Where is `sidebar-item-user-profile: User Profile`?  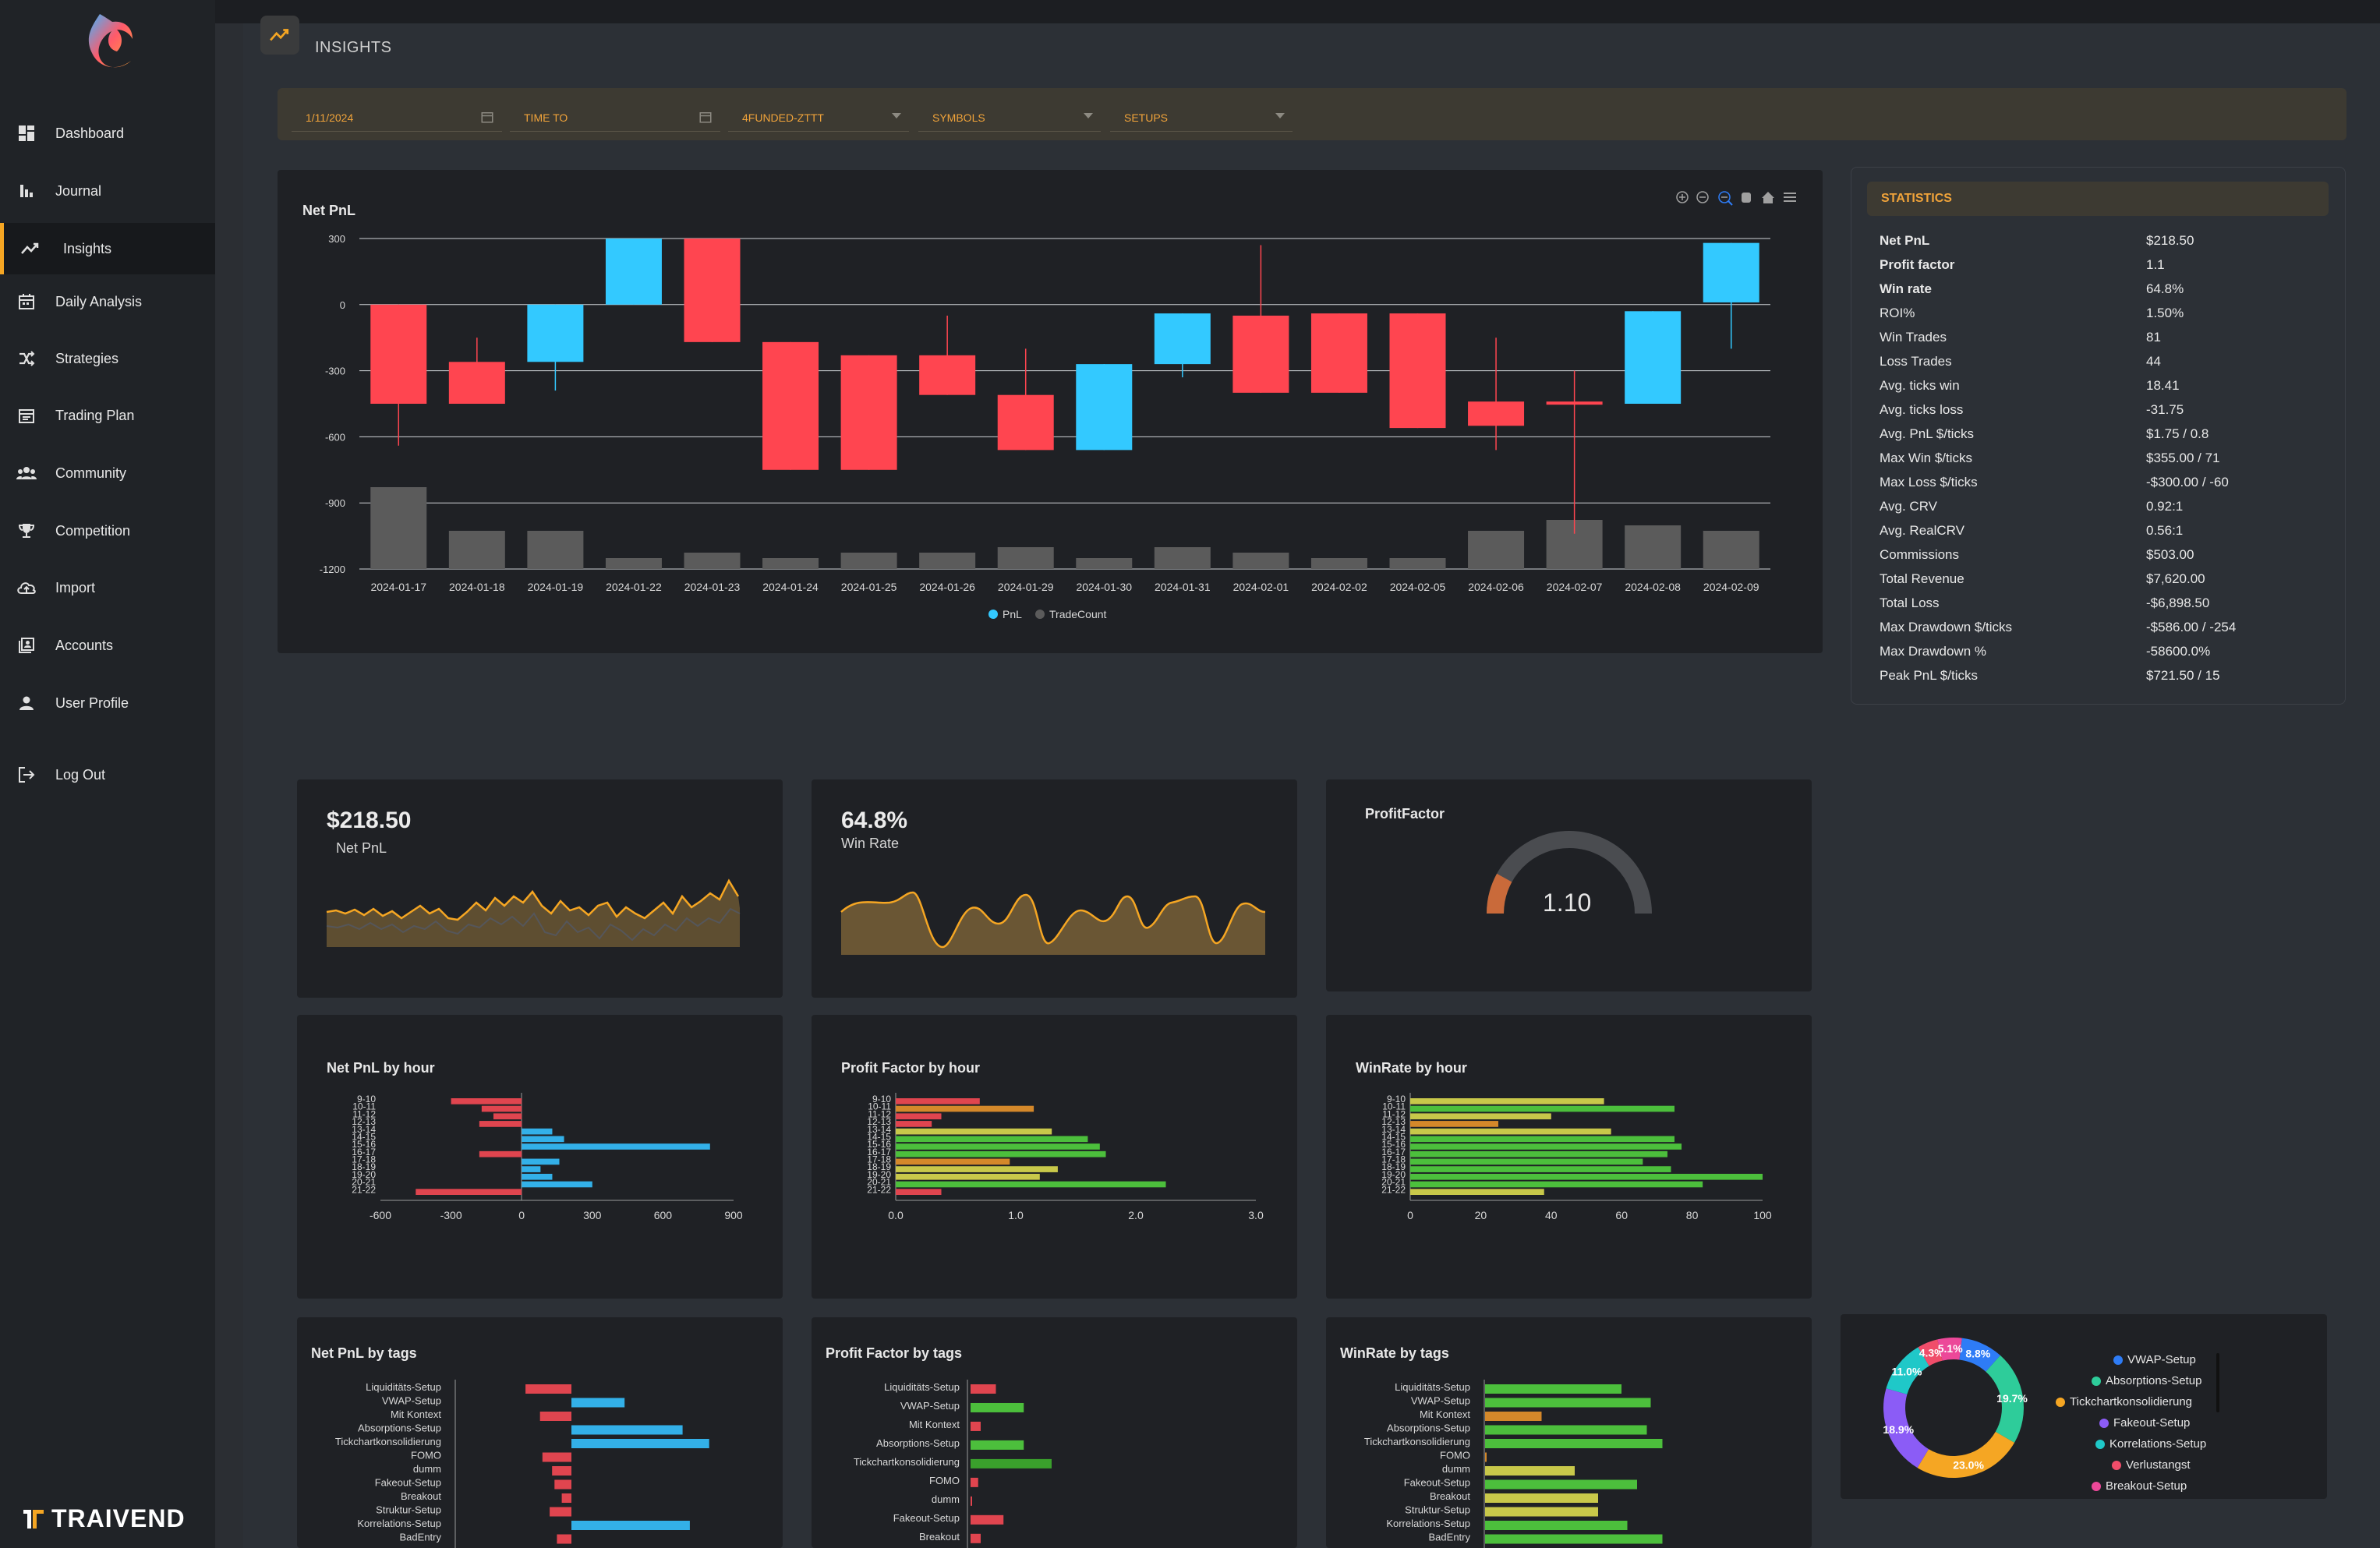
sidebar-item-user-profile: User Profile is located at coordinates (108, 703).